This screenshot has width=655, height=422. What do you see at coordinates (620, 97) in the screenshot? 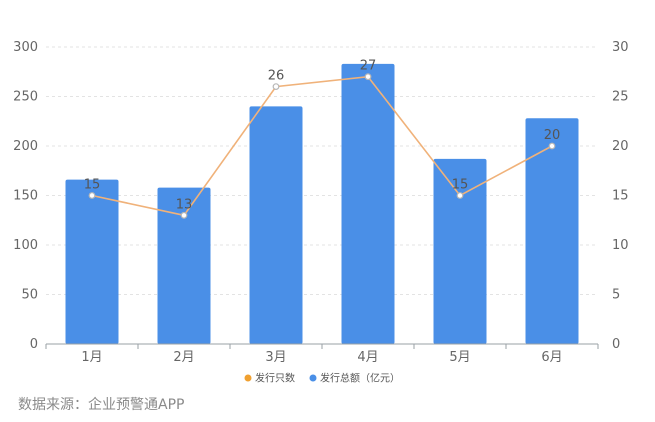
I see `y-right-tick-label: 25` at bounding box center [620, 97].